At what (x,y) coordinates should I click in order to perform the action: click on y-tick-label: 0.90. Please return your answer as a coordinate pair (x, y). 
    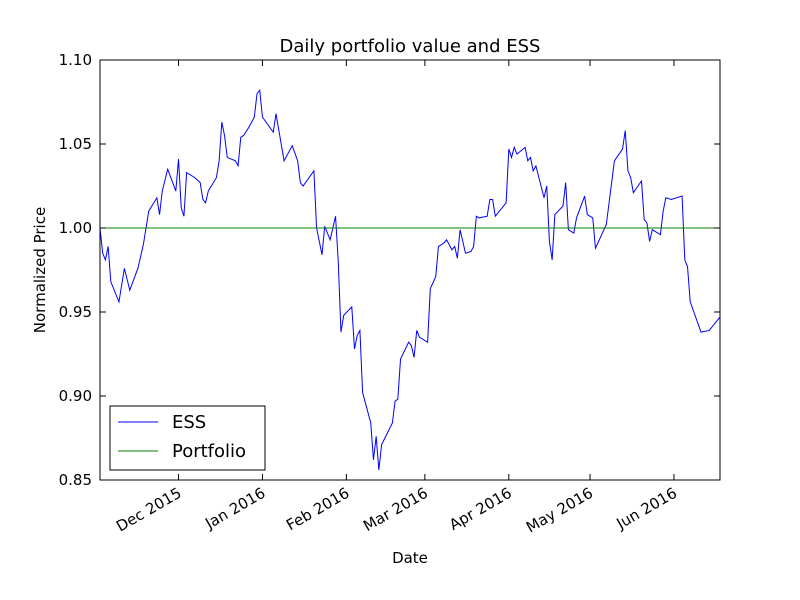
    Looking at the image, I should click on (75, 396).